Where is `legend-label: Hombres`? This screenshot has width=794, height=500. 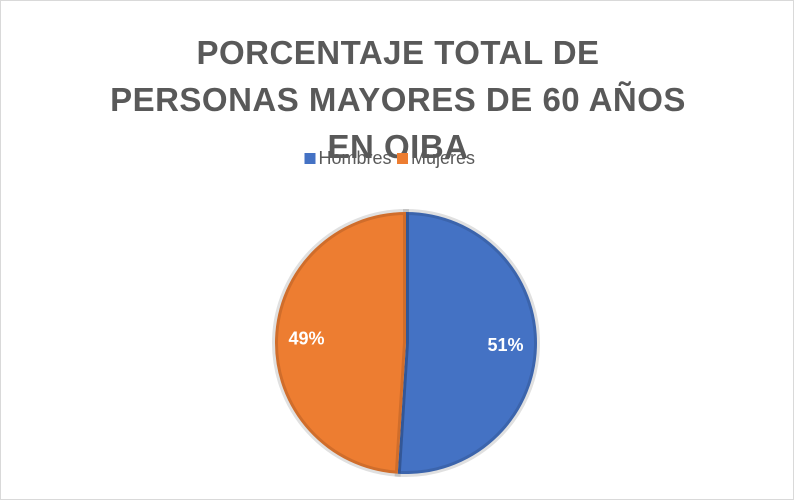
legend-label: Hombres is located at coordinates (355, 158).